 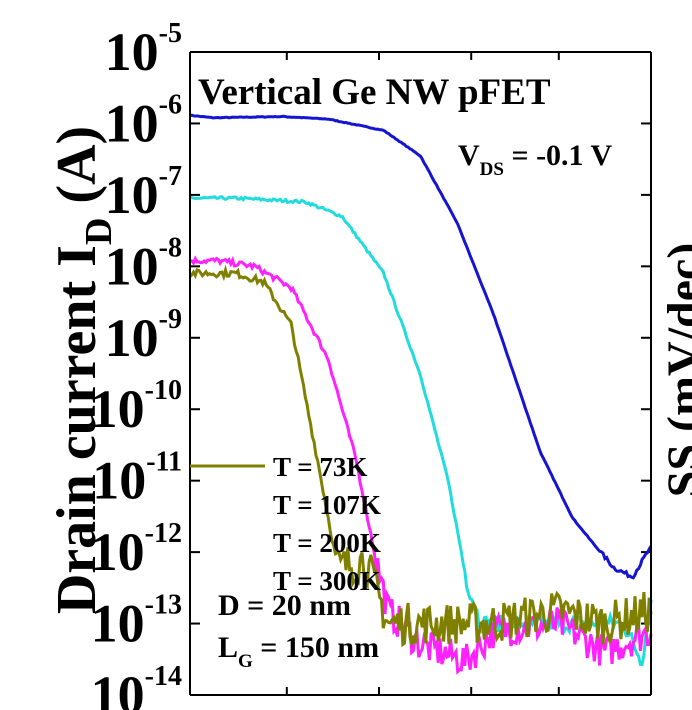 What do you see at coordinates (143, 121) in the screenshot?
I see `y-tick-label: 10⁻⁶` at bounding box center [143, 121].